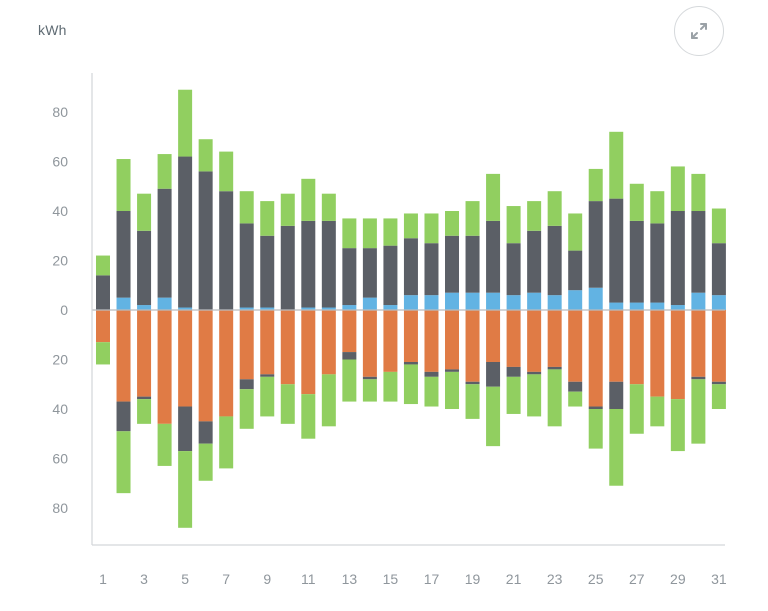 This screenshot has width=768, height=611. I want to click on y-tick-label: 60, so click(60, 162).